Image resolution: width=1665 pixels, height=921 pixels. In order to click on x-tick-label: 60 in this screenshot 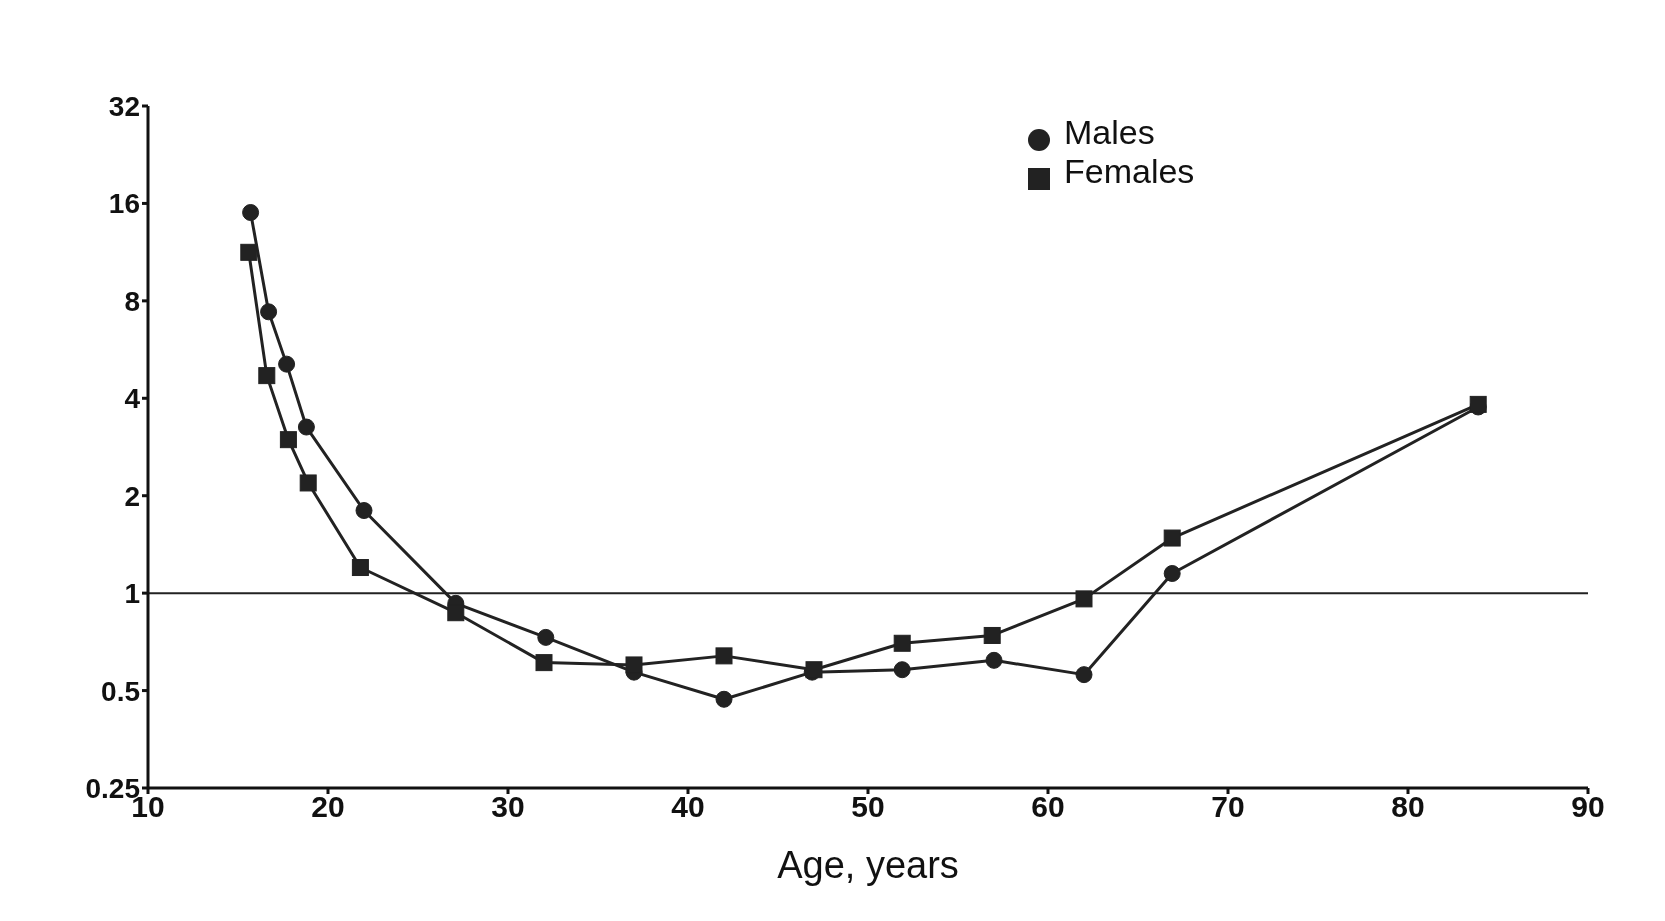, I will do `click(1048, 807)`.